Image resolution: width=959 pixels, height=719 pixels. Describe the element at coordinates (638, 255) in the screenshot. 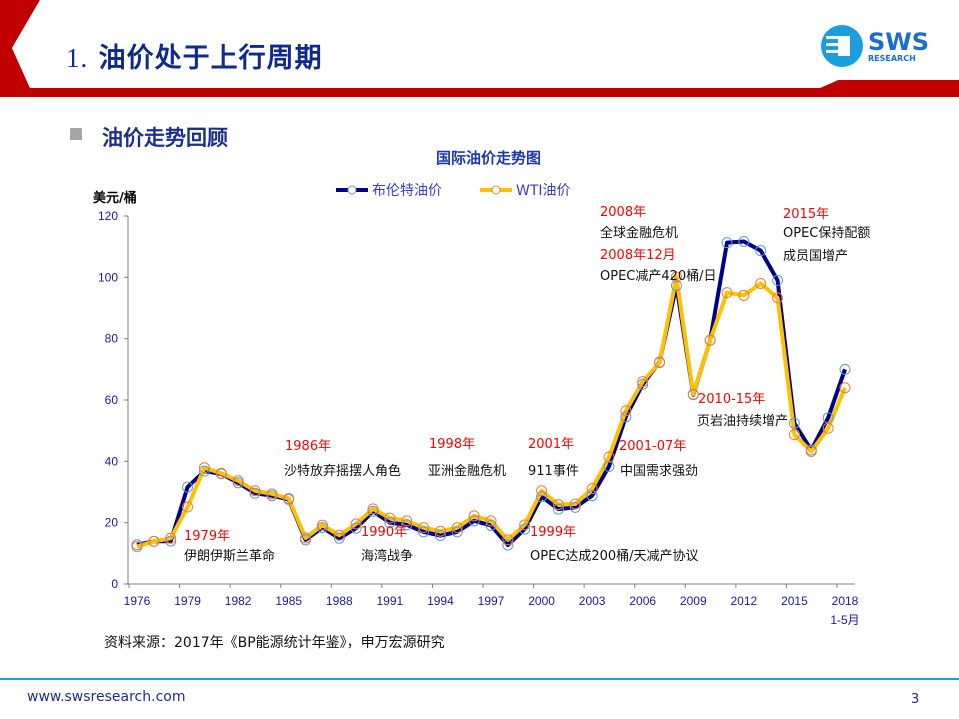

I see `annotation-year: 2008年12月` at that location.